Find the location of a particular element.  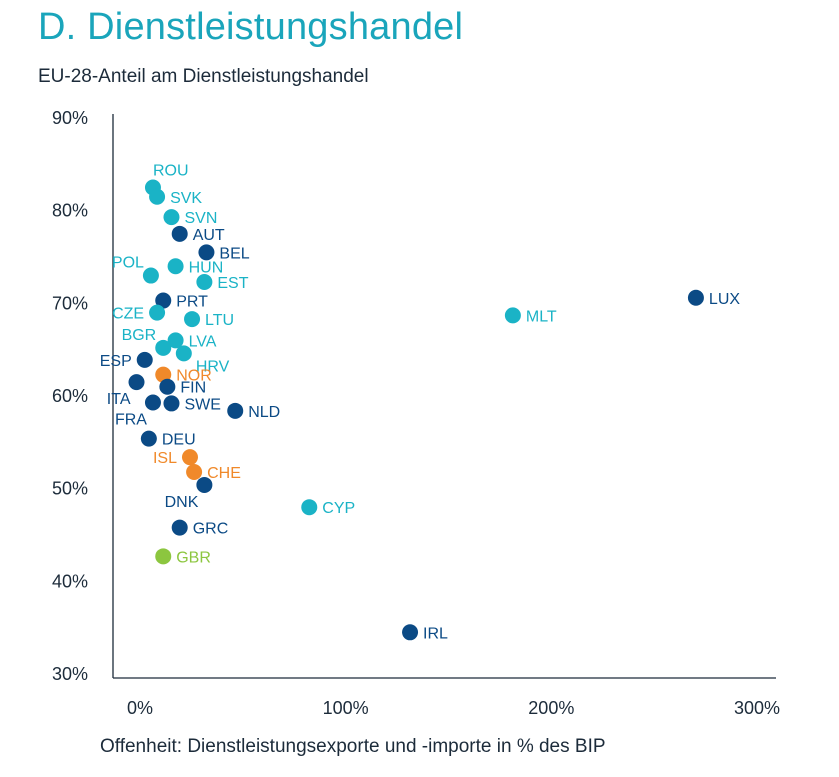

point-ltu: LTU is located at coordinates (209, 320).